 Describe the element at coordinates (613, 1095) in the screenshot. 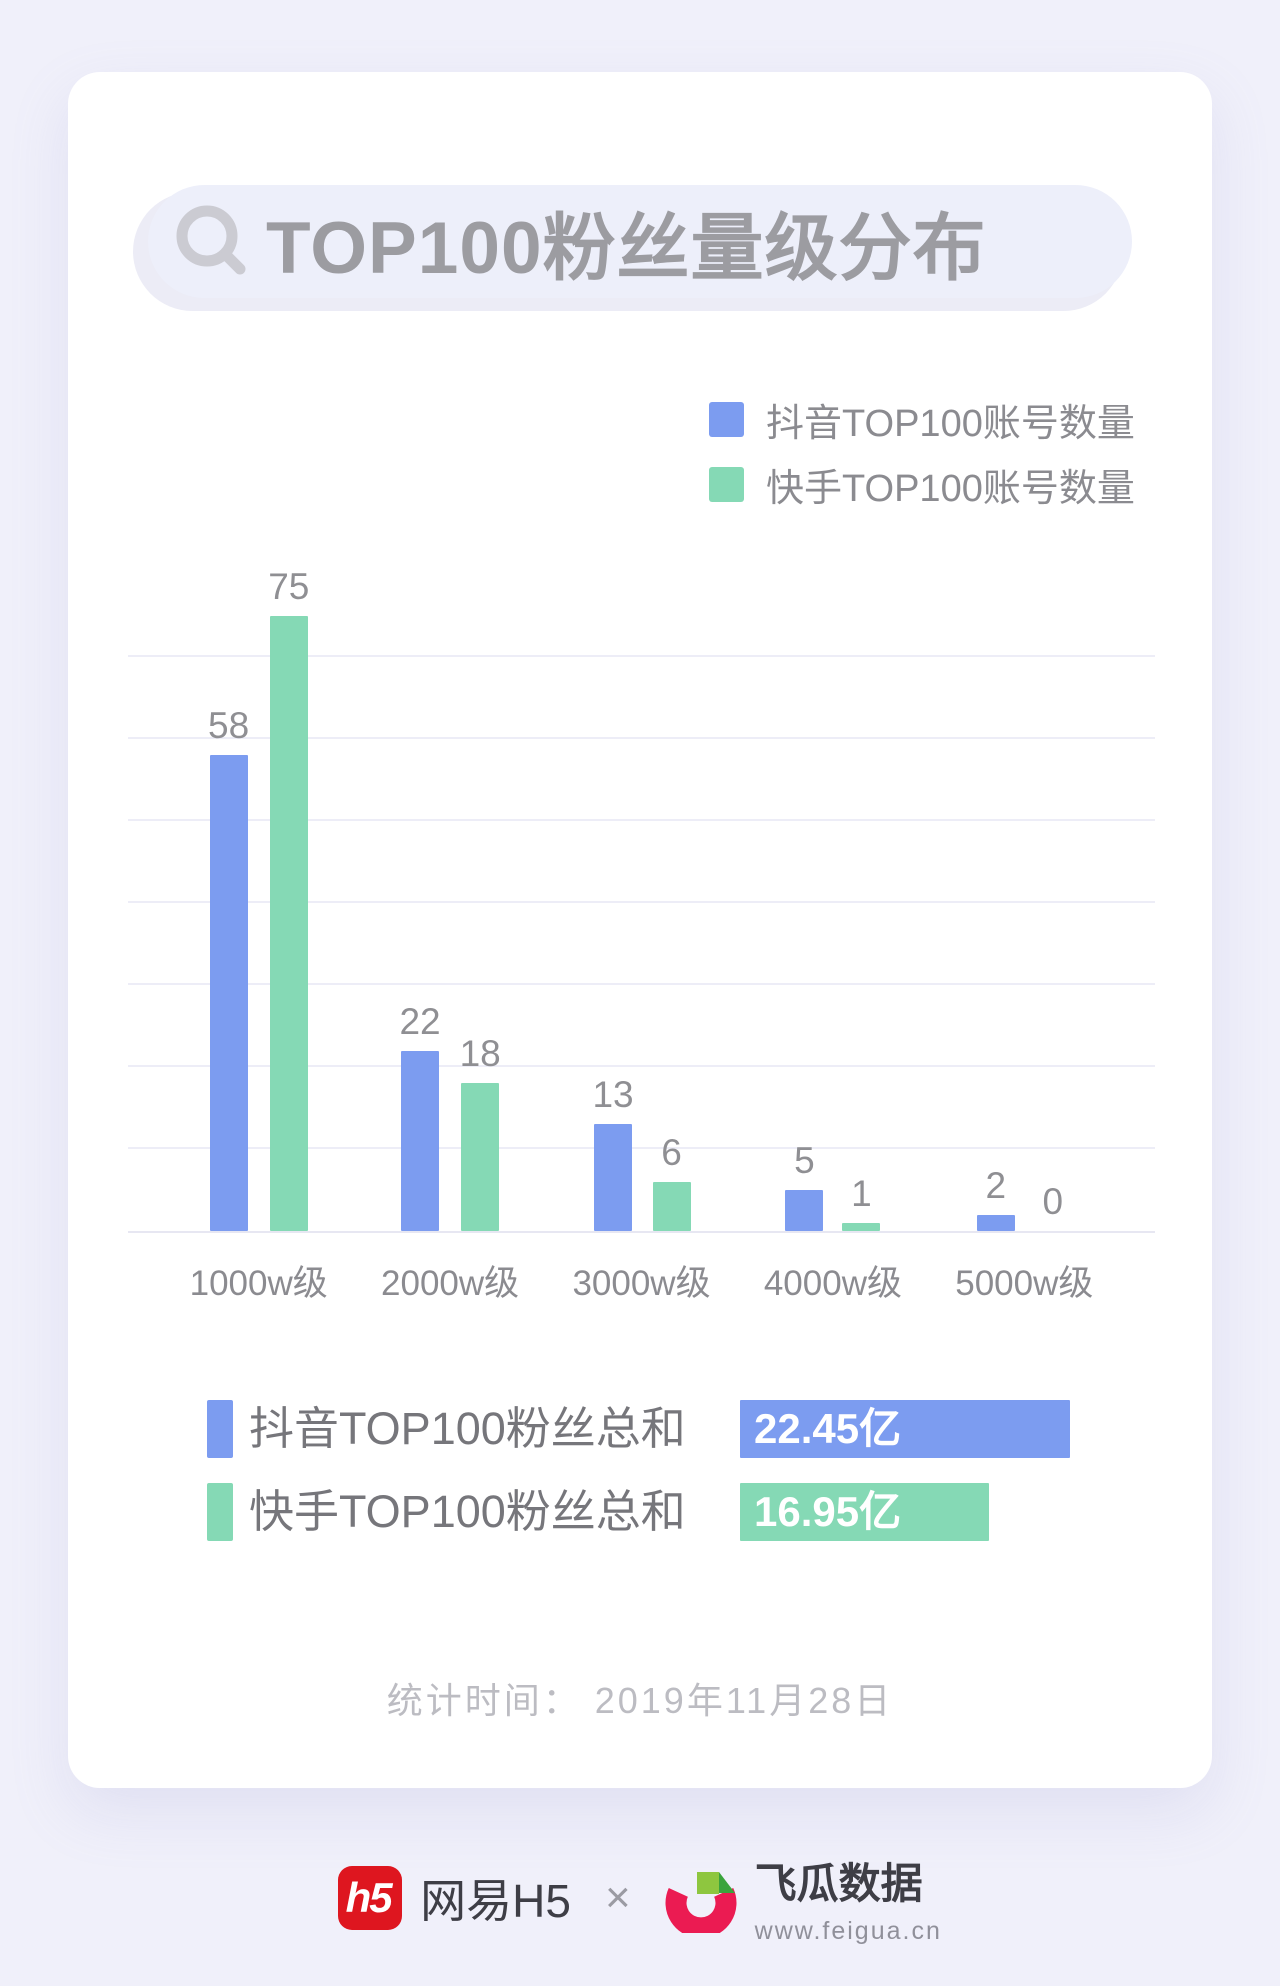

I see `bar-value-label: 13` at that location.